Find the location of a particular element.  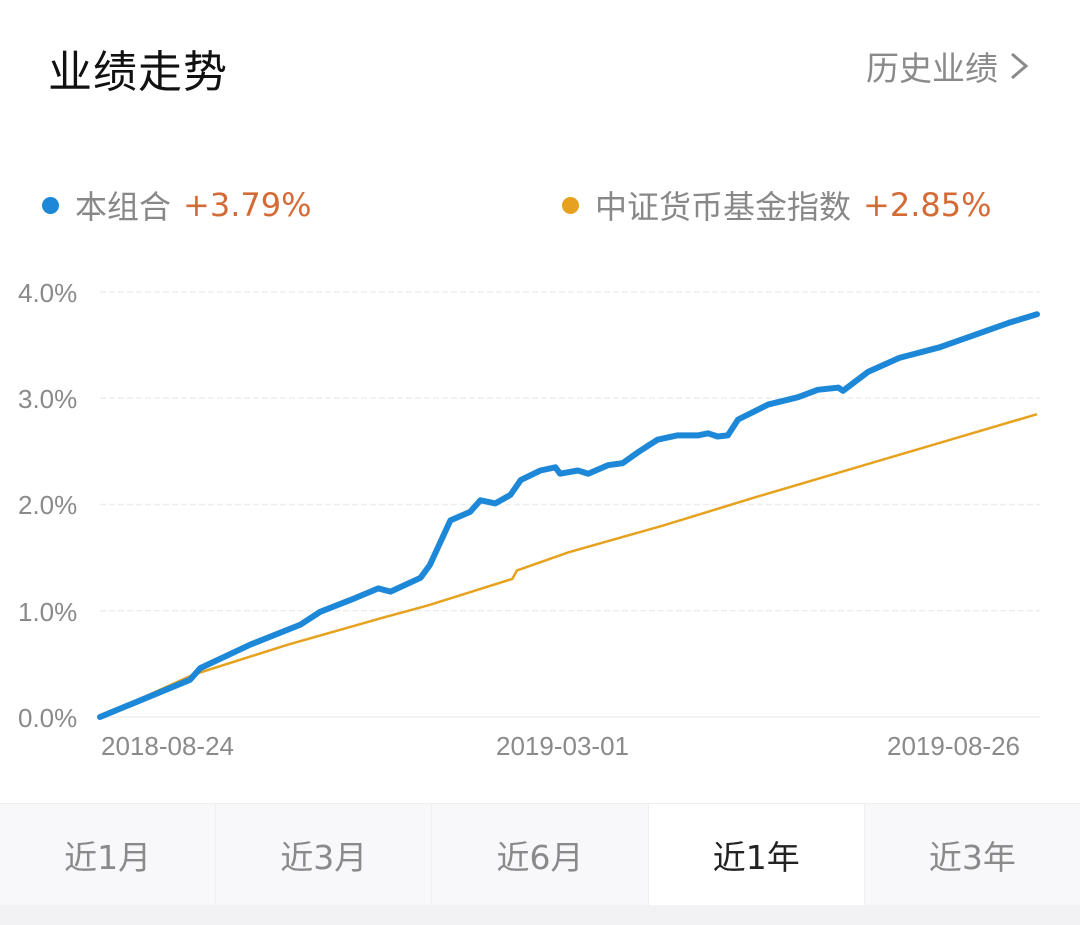

x-tick-label: 2019-03-01 is located at coordinates (562, 746).